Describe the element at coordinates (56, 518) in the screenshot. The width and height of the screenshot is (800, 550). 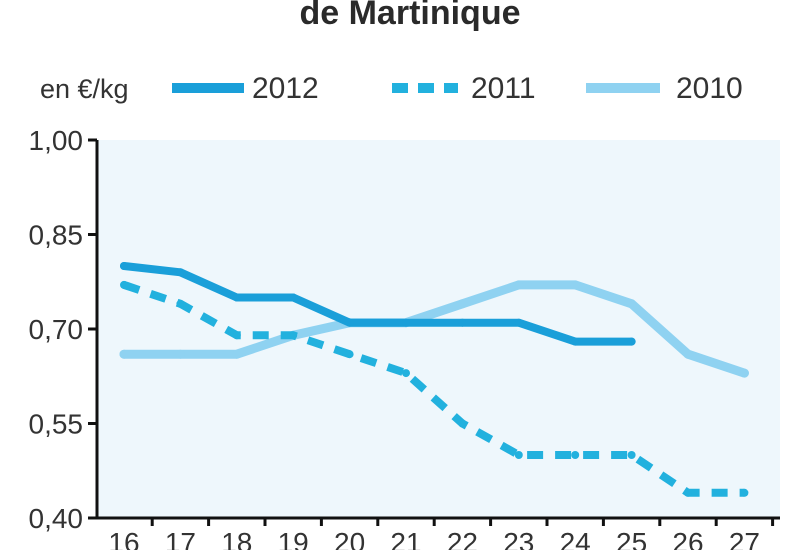
I see `y-tick-label: 0,40` at that location.